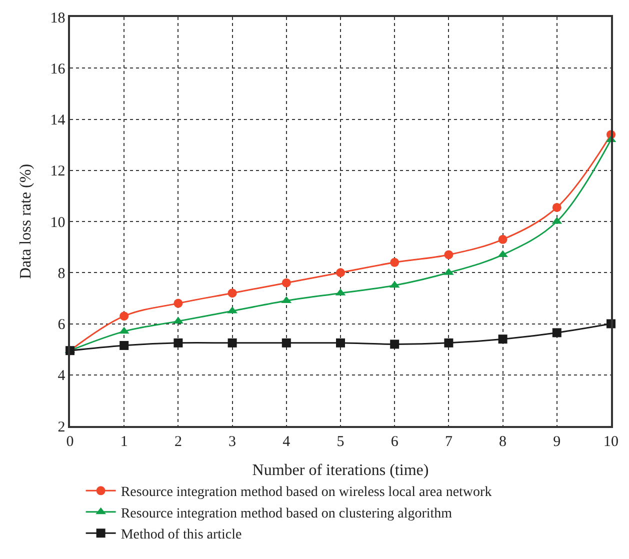 The width and height of the screenshot is (629, 559). Describe the element at coordinates (62, 274) in the screenshot. I see `y-tick-label: 8` at that location.